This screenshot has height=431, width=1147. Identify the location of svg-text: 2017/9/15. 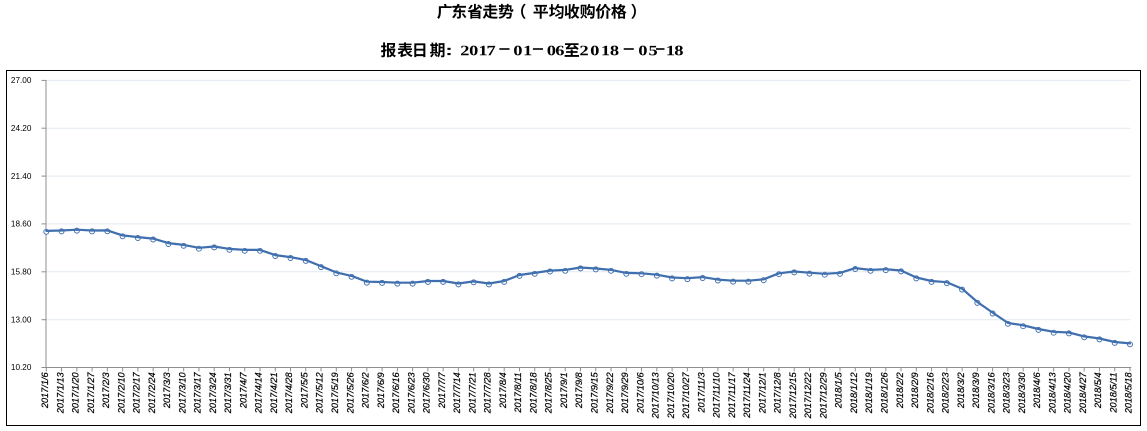
(594, 393).